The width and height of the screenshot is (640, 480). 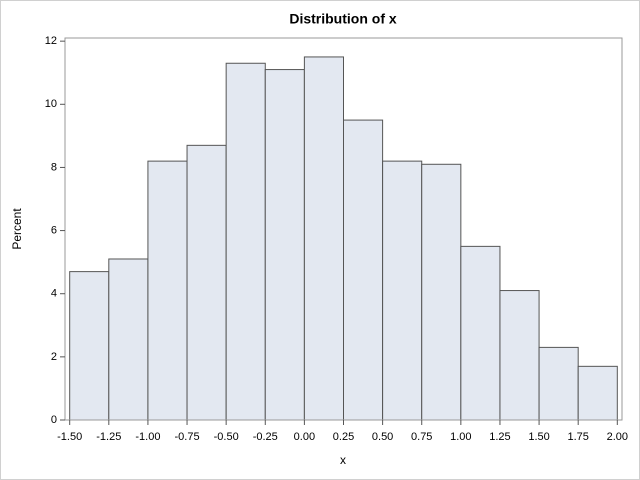 I want to click on x-tick-label: 0.75, so click(x=421, y=437).